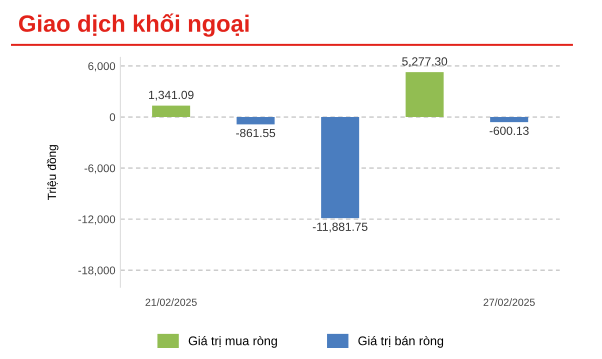 This screenshot has height=359, width=602. I want to click on x-tick-label: 21/02/2025, so click(171, 302).